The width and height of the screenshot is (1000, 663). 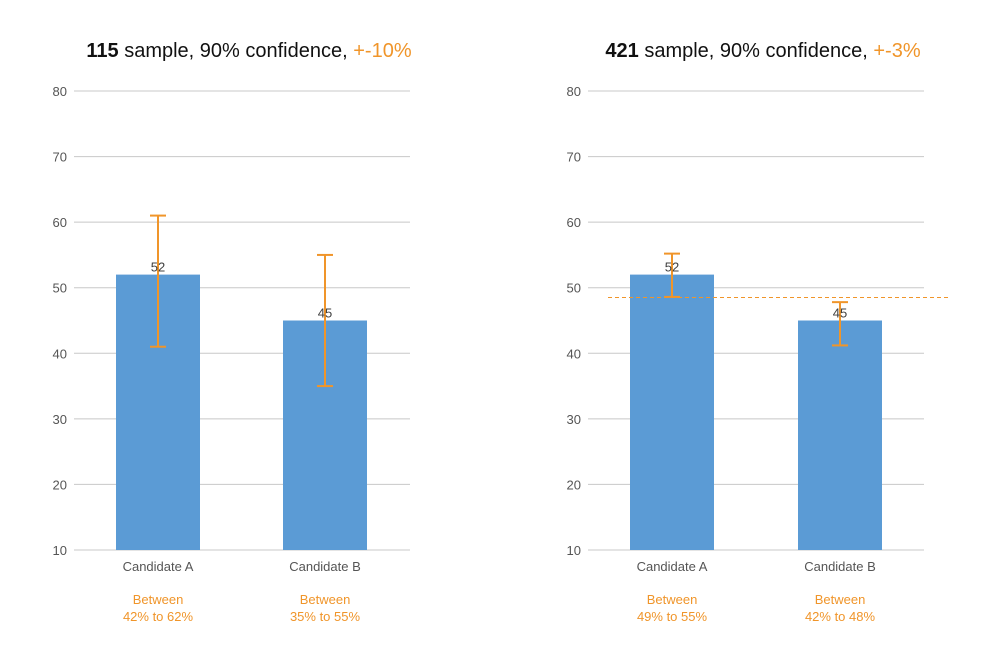 I want to click on range-annotation-value: 49% to 55%, so click(x=672, y=616).